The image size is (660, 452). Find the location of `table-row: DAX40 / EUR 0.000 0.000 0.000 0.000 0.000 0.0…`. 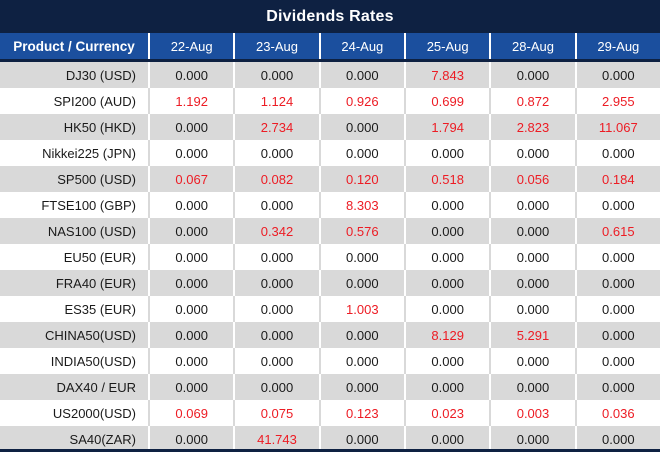

table-row: DAX40 / EUR 0.000 0.000 0.000 0.000 0.000 0.0… is located at coordinates (330, 387).